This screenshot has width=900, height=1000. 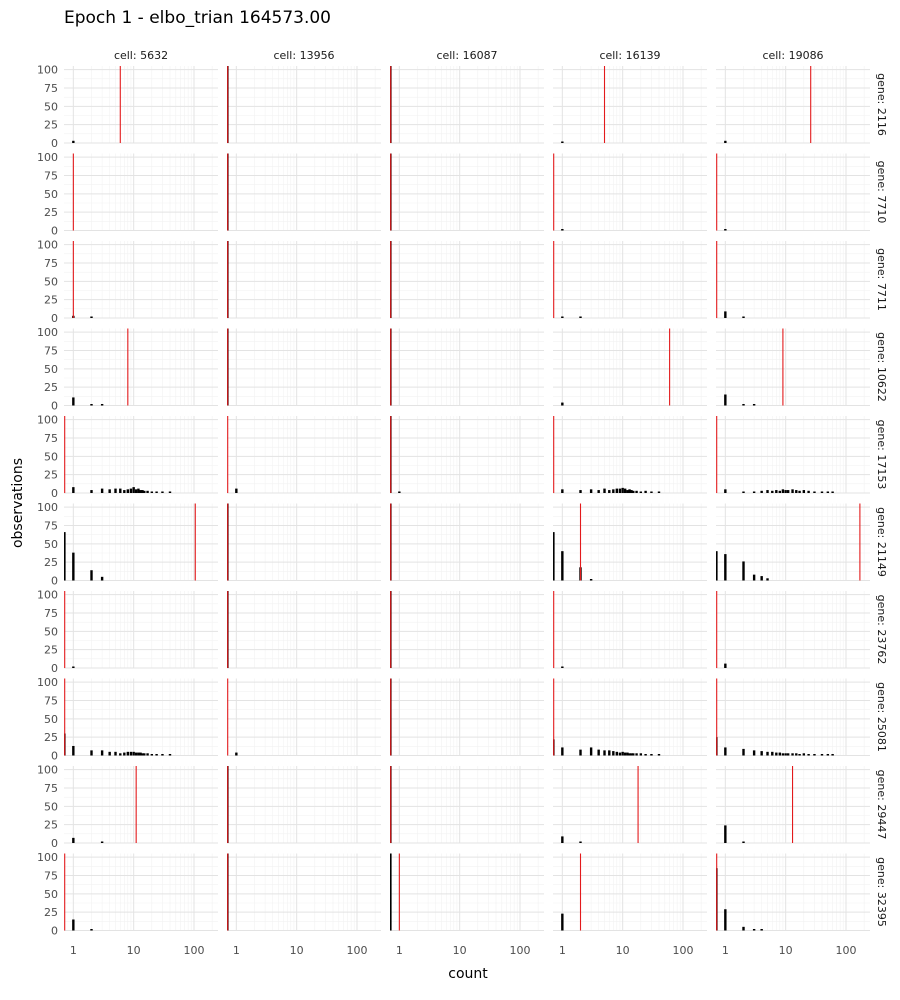 What do you see at coordinates (51, 701) in the screenshot?
I see `y-tick-label: 75` at bounding box center [51, 701].